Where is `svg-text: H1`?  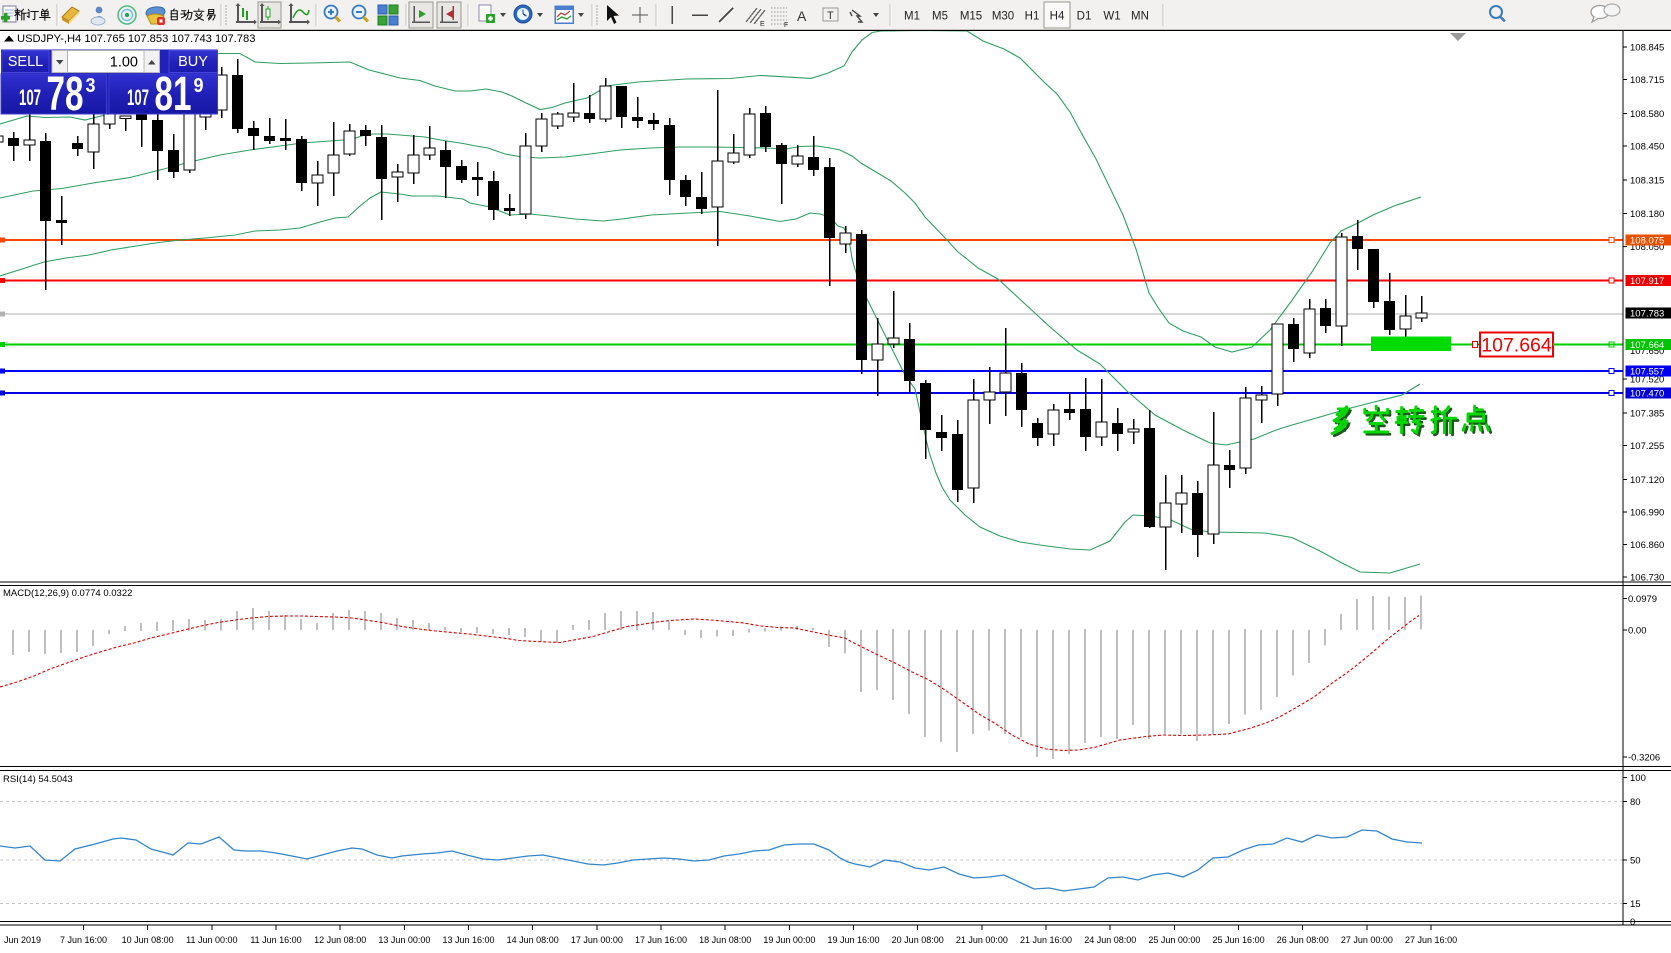
svg-text: H1 is located at coordinates (1032, 17).